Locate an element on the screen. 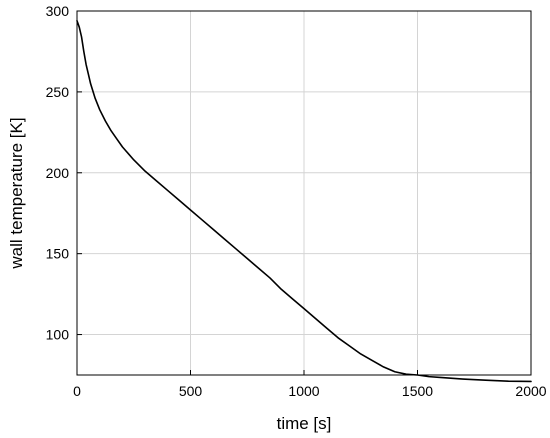  x-tick-label: 1000 is located at coordinates (303, 391).